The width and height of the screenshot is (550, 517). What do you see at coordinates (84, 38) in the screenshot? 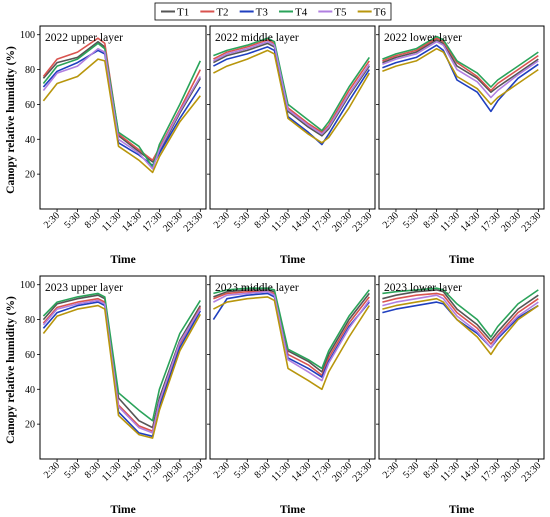
I see `panel-title: 2022 upper layer` at bounding box center [84, 38].